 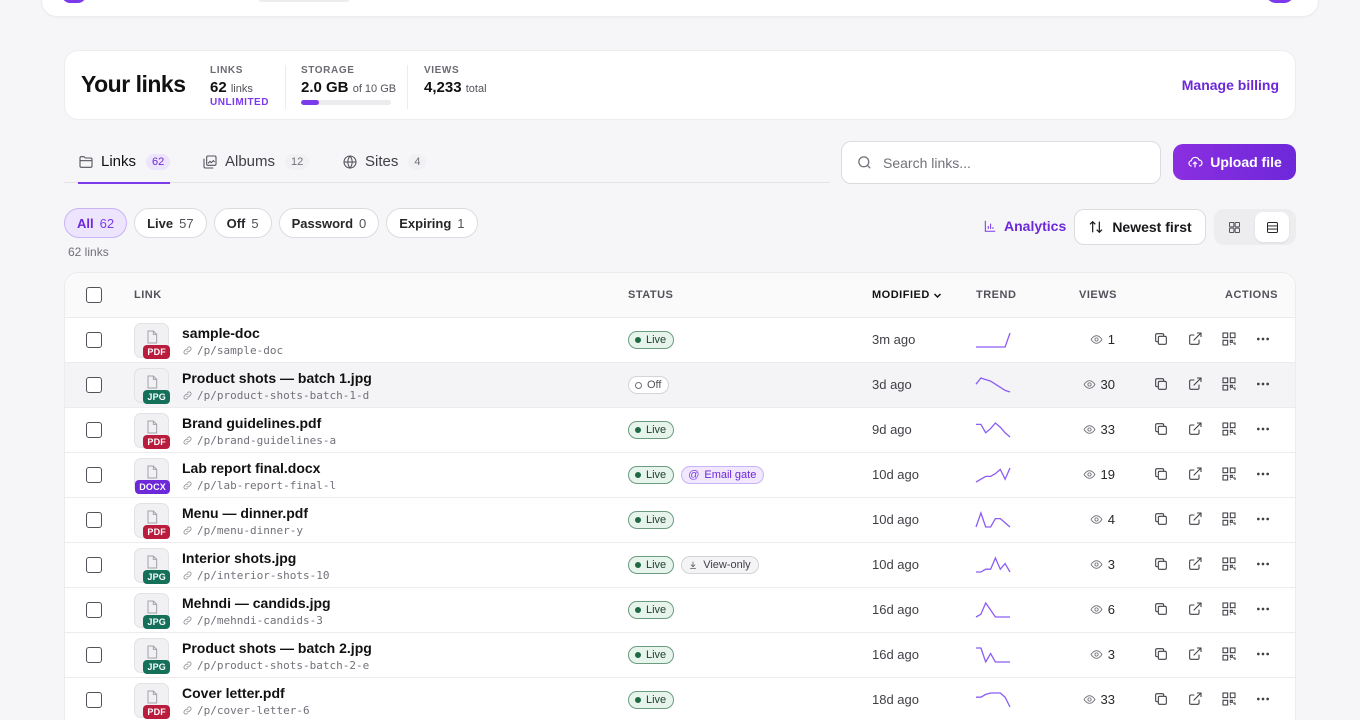 What do you see at coordinates (1272, 227) in the screenshot?
I see `list-view-button` at bounding box center [1272, 227].